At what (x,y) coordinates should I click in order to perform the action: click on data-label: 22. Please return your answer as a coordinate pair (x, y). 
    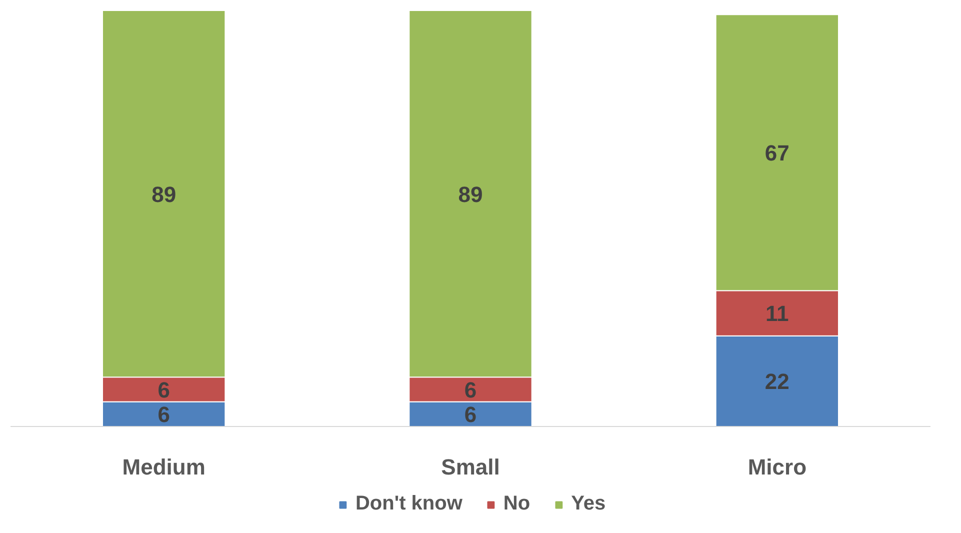
    Looking at the image, I should click on (777, 381).